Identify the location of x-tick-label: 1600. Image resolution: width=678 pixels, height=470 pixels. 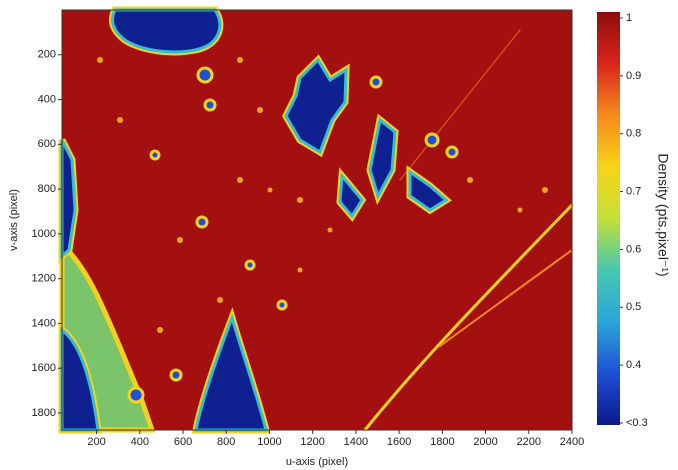
(399, 442).